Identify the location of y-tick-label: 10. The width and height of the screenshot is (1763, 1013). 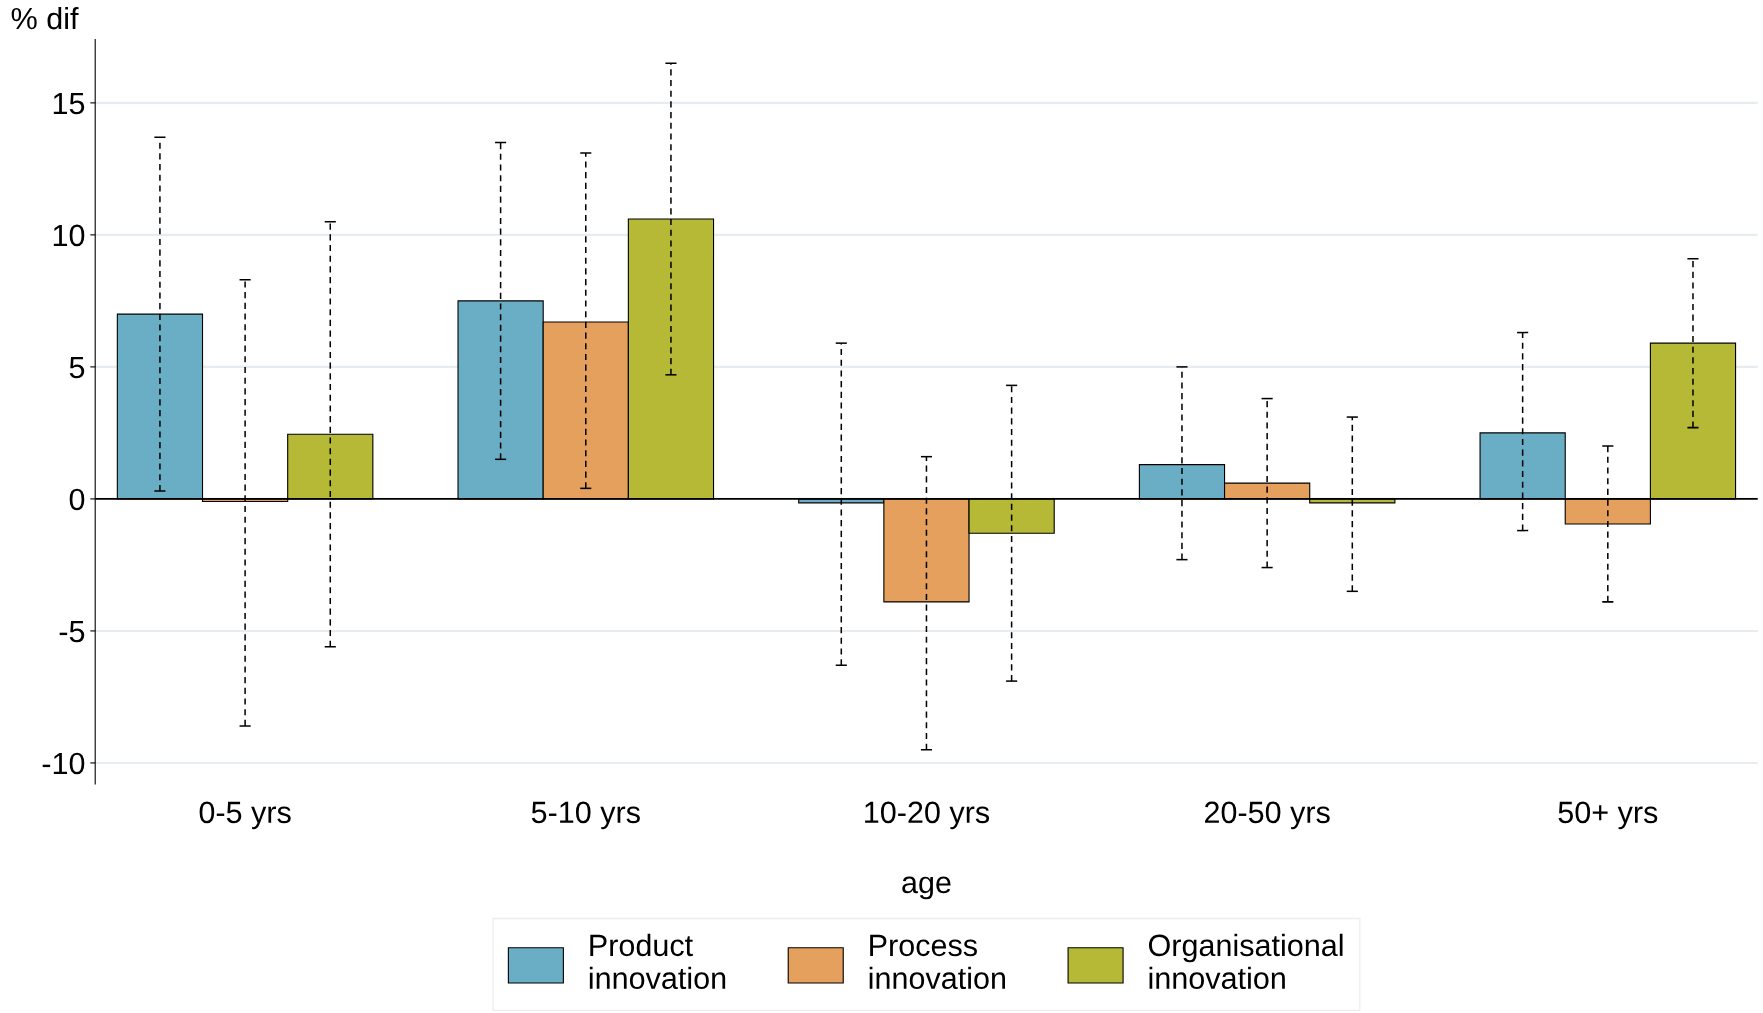
(69, 235).